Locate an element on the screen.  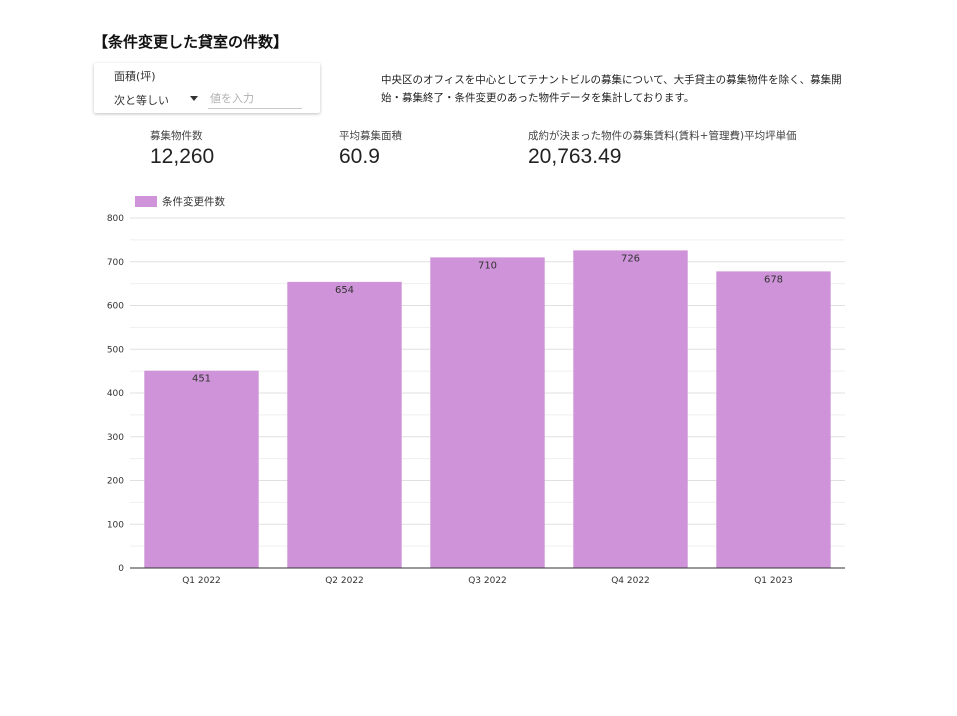
area-filter: 面積(坪) 次と等しい is located at coordinates (207, 88).